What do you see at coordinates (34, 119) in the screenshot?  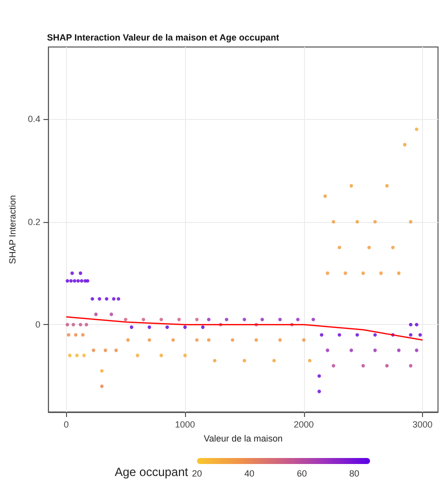 I see `y-tick-label: 0.4` at bounding box center [34, 119].